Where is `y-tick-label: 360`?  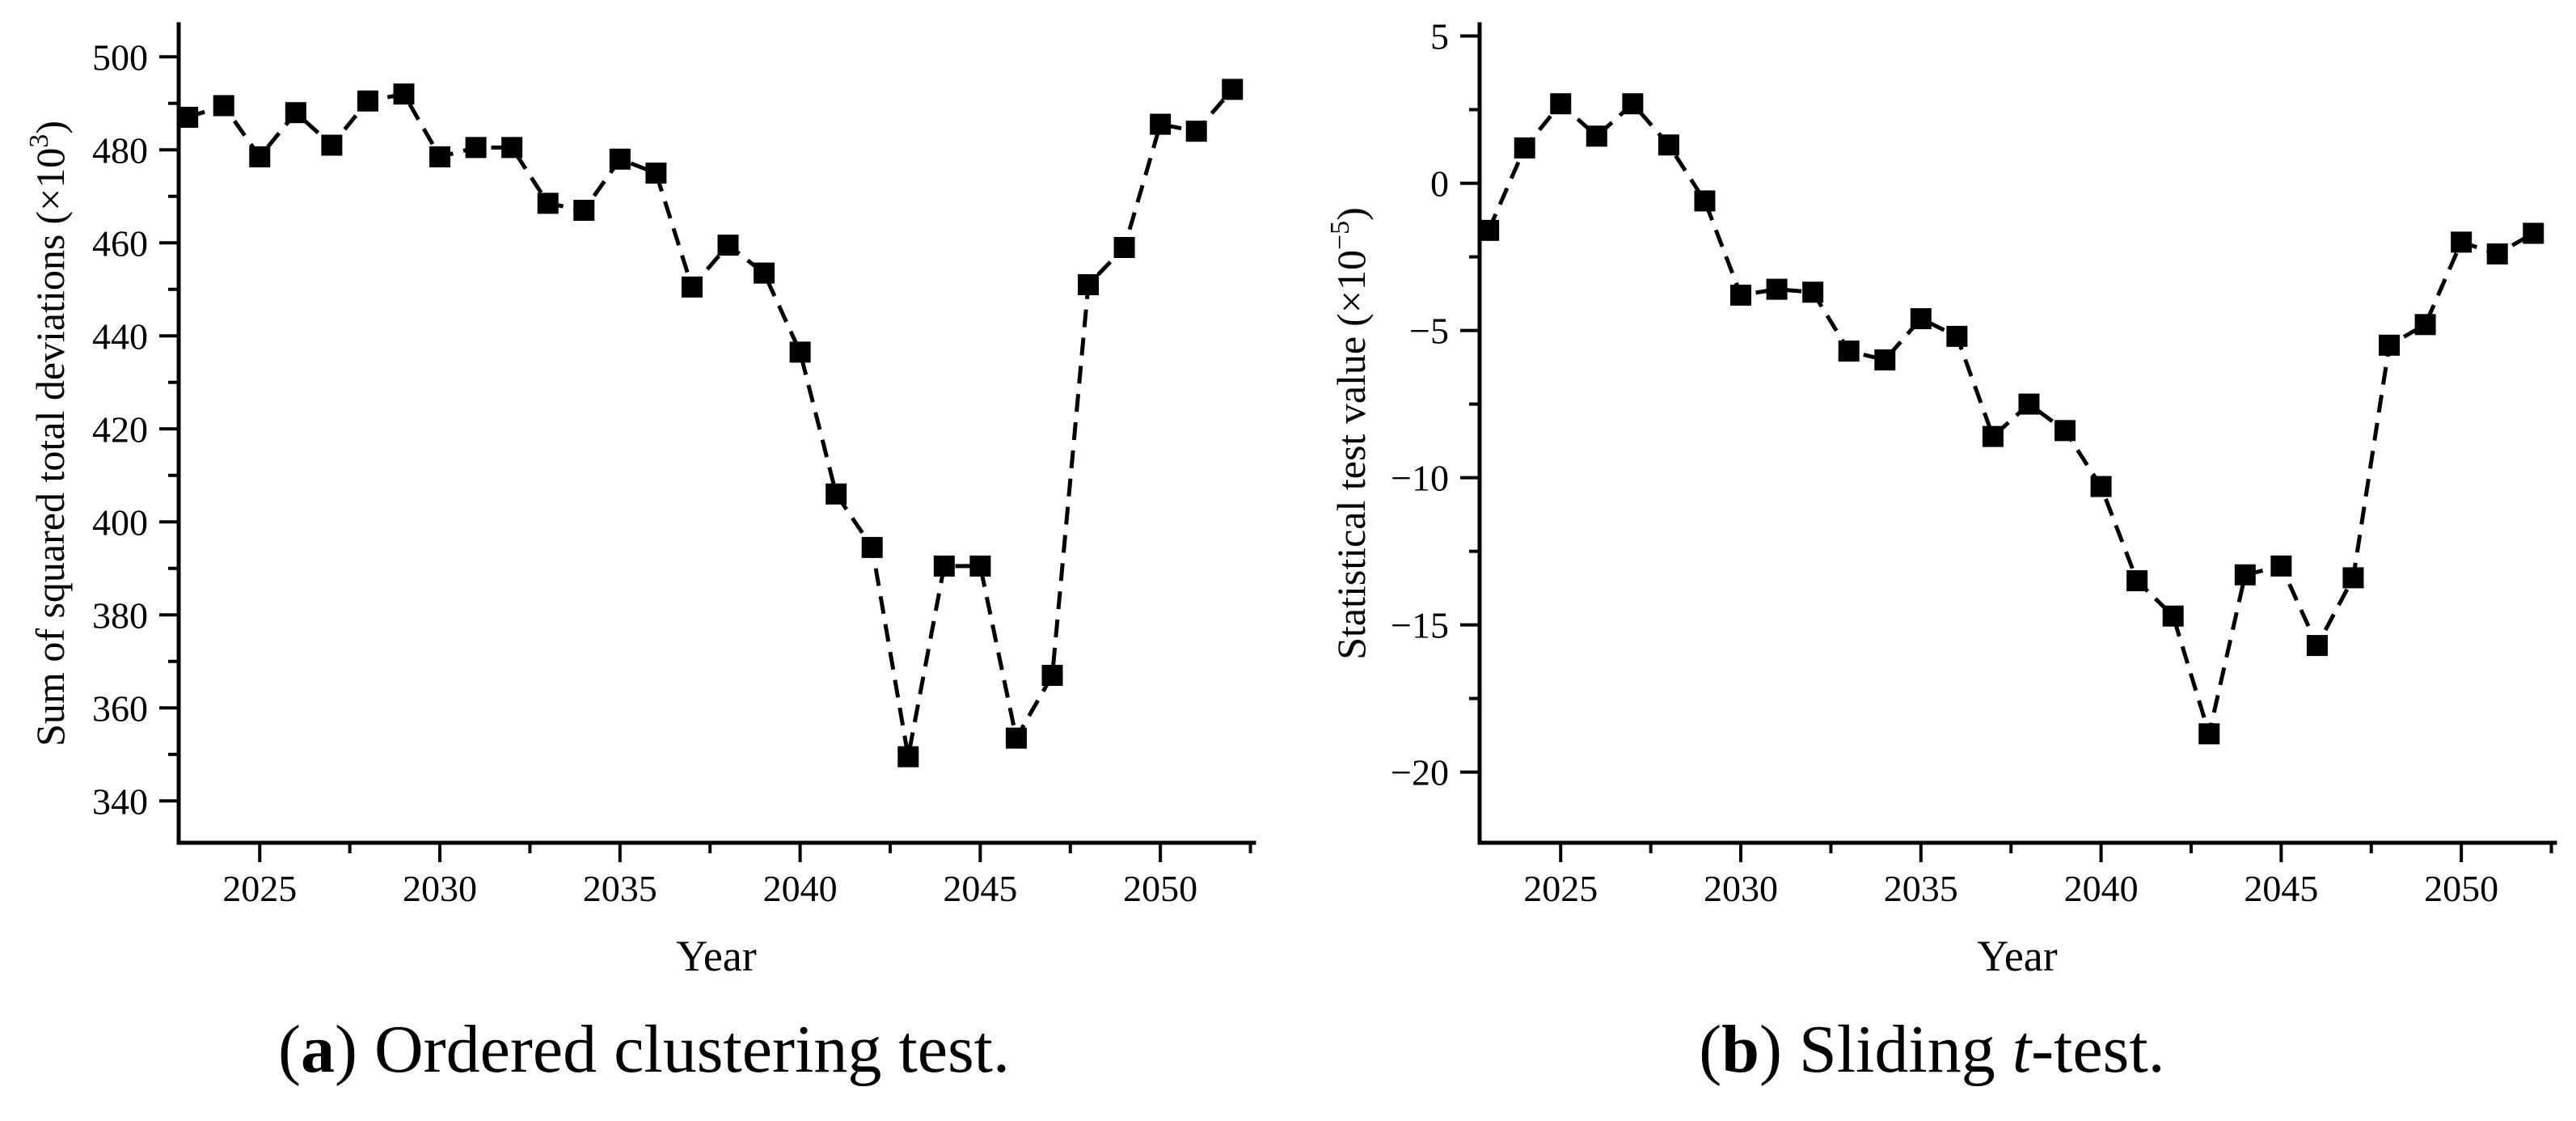
y-tick-label: 360 is located at coordinates (120, 708).